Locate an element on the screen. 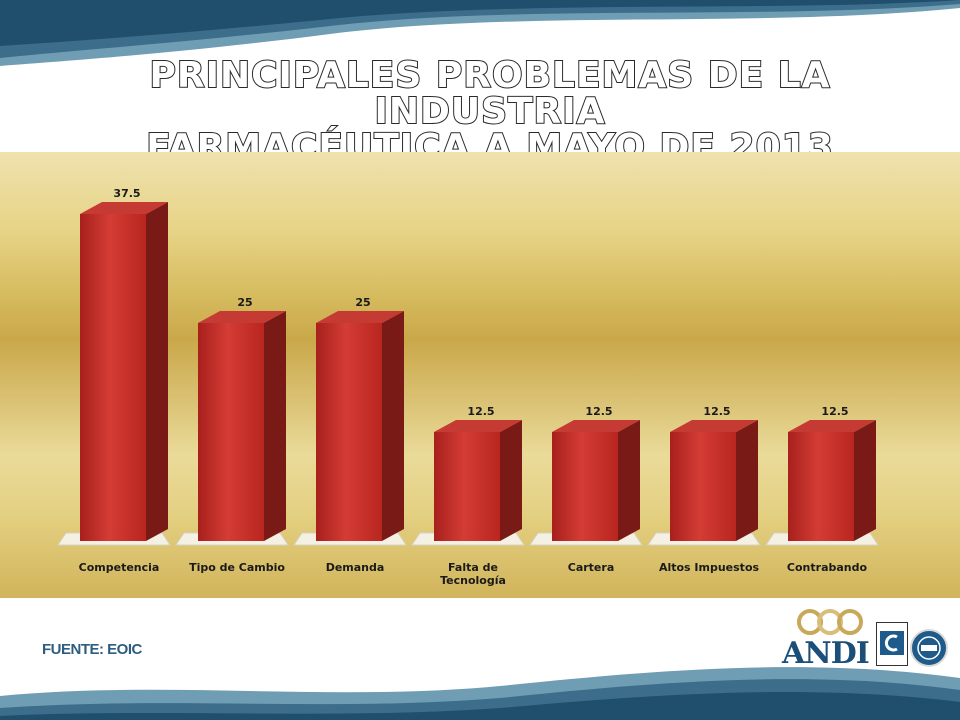 This screenshot has width=960, height=720. x-tick-label: Falta de Tecnología is located at coordinates (473, 574).